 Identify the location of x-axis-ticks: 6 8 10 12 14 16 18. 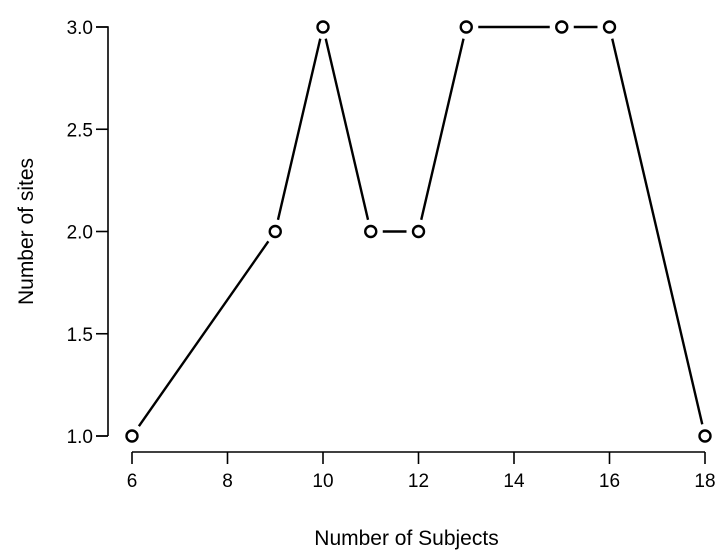
(421, 472).